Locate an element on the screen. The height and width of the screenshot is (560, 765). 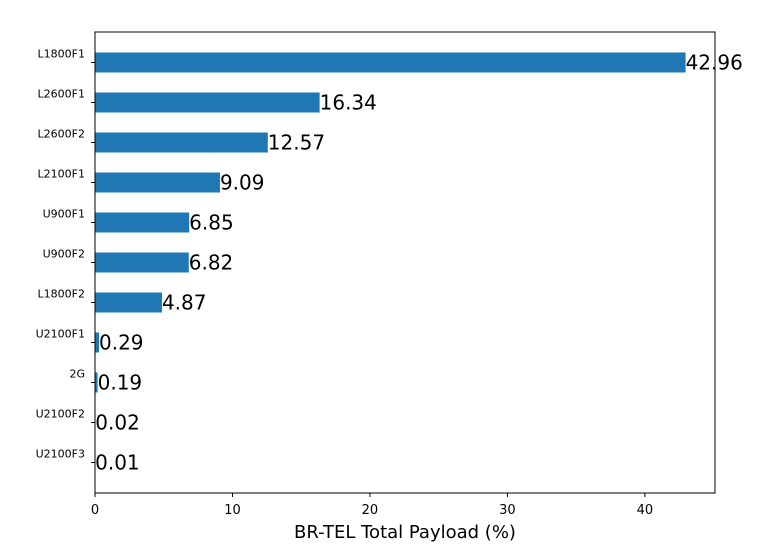
value-label: 4.87 is located at coordinates (184, 303).